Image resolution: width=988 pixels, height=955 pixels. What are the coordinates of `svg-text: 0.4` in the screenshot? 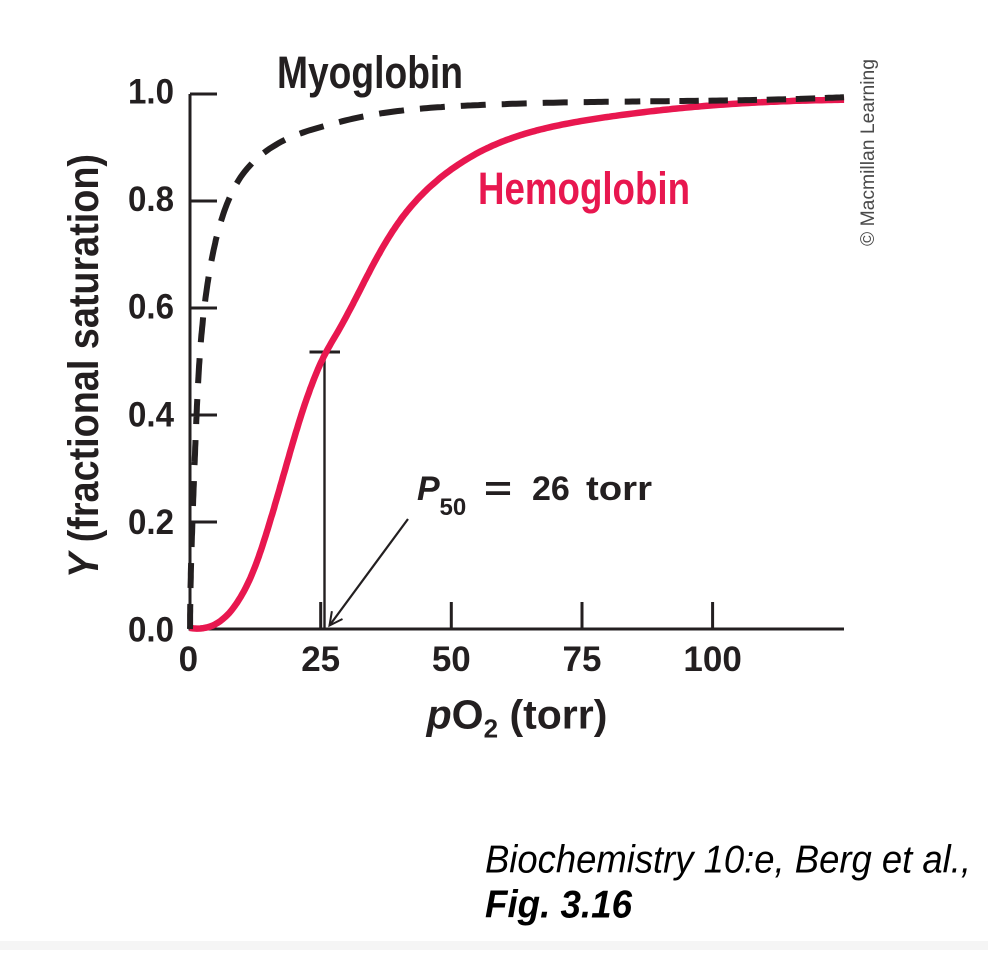 It's located at (151, 414).